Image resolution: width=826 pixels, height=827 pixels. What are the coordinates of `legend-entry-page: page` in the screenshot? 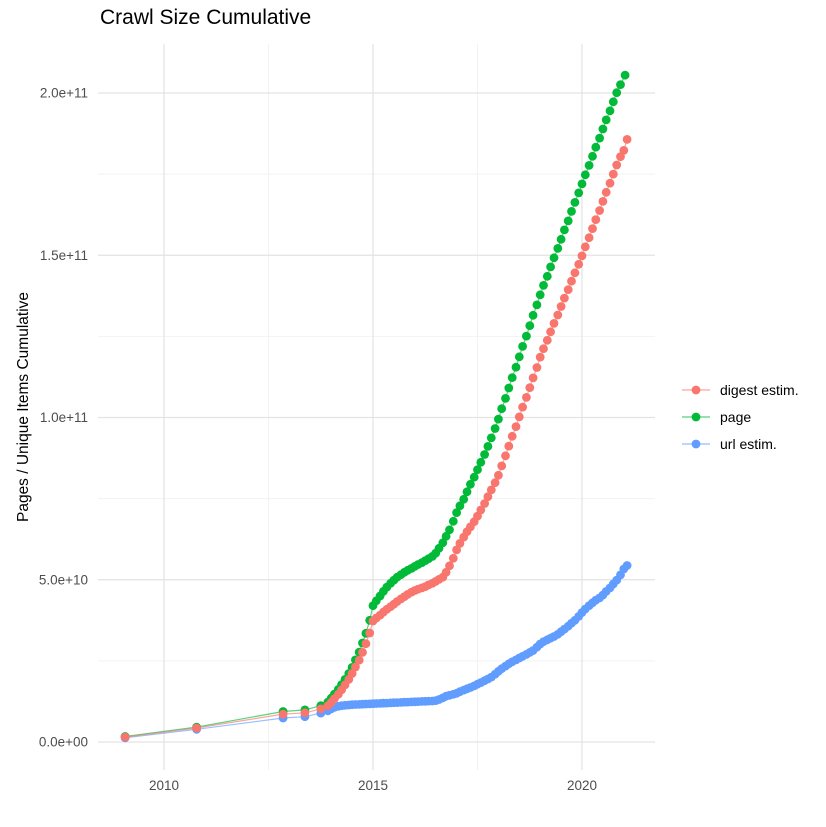 It's located at (740, 417).